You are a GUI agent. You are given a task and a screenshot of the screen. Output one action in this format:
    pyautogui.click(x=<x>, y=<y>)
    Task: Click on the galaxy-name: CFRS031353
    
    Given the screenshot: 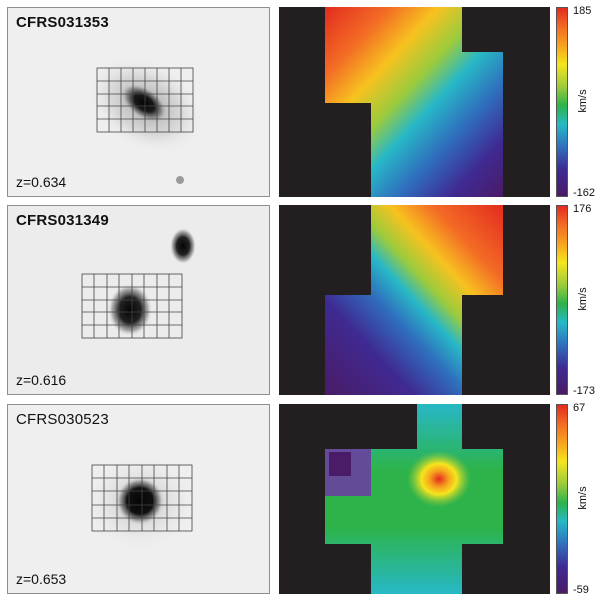 What is the action you would take?
    pyautogui.click(x=62, y=22)
    